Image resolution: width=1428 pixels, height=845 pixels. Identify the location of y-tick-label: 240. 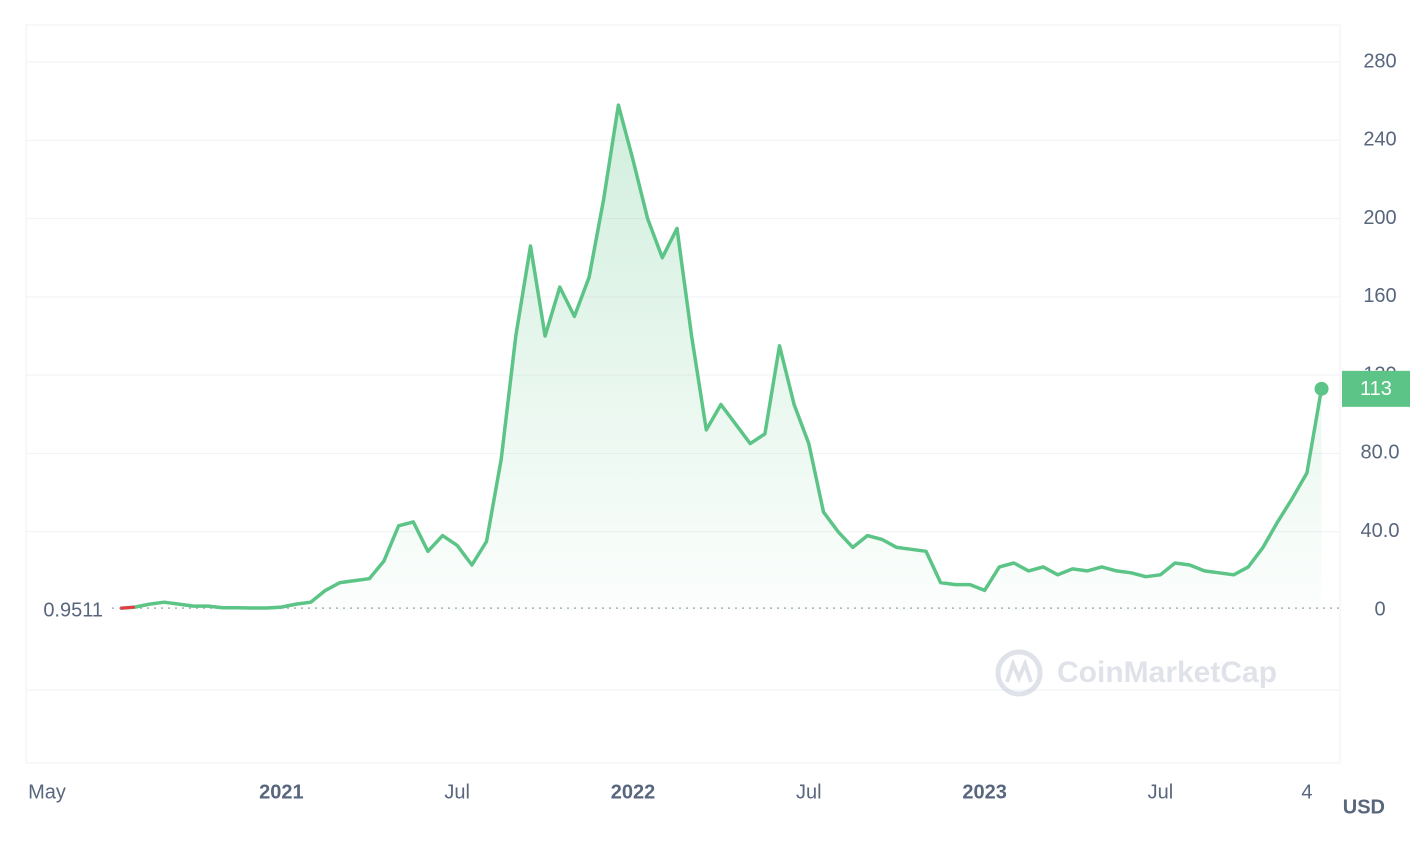
(1379, 140).